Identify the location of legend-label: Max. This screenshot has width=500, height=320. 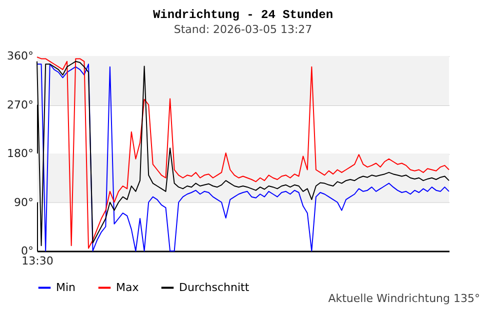
(128, 287).